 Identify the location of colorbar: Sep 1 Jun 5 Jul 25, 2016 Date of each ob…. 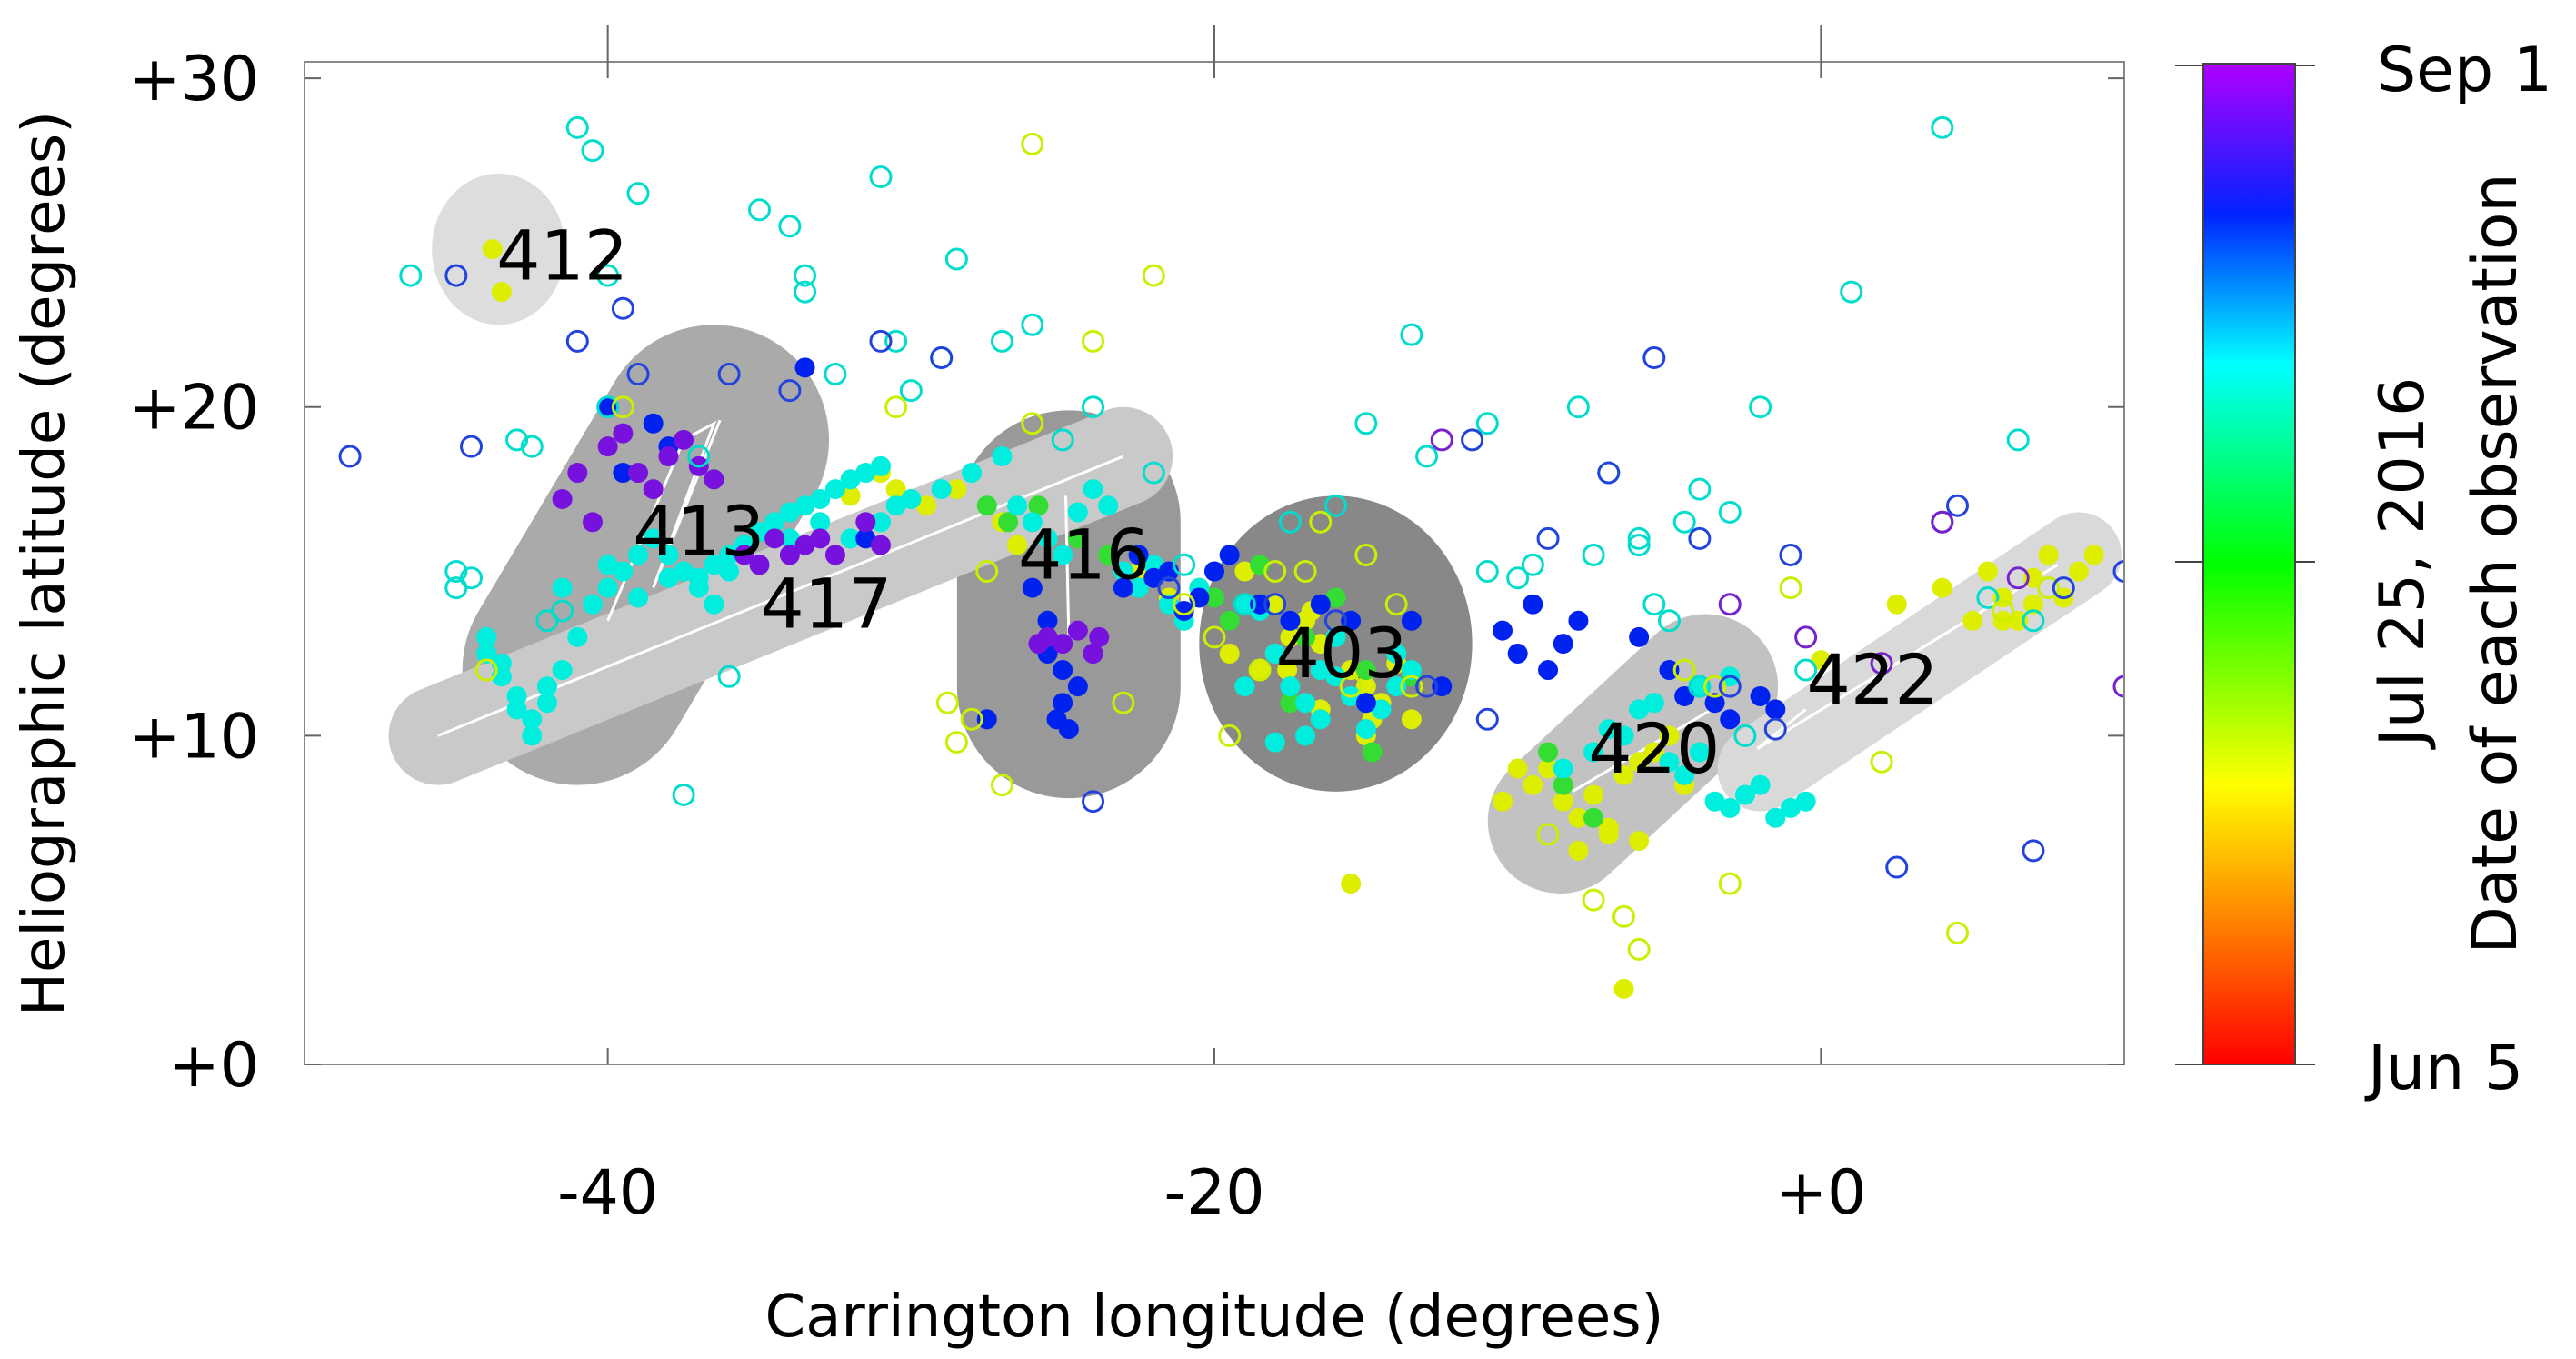
(2363, 569).